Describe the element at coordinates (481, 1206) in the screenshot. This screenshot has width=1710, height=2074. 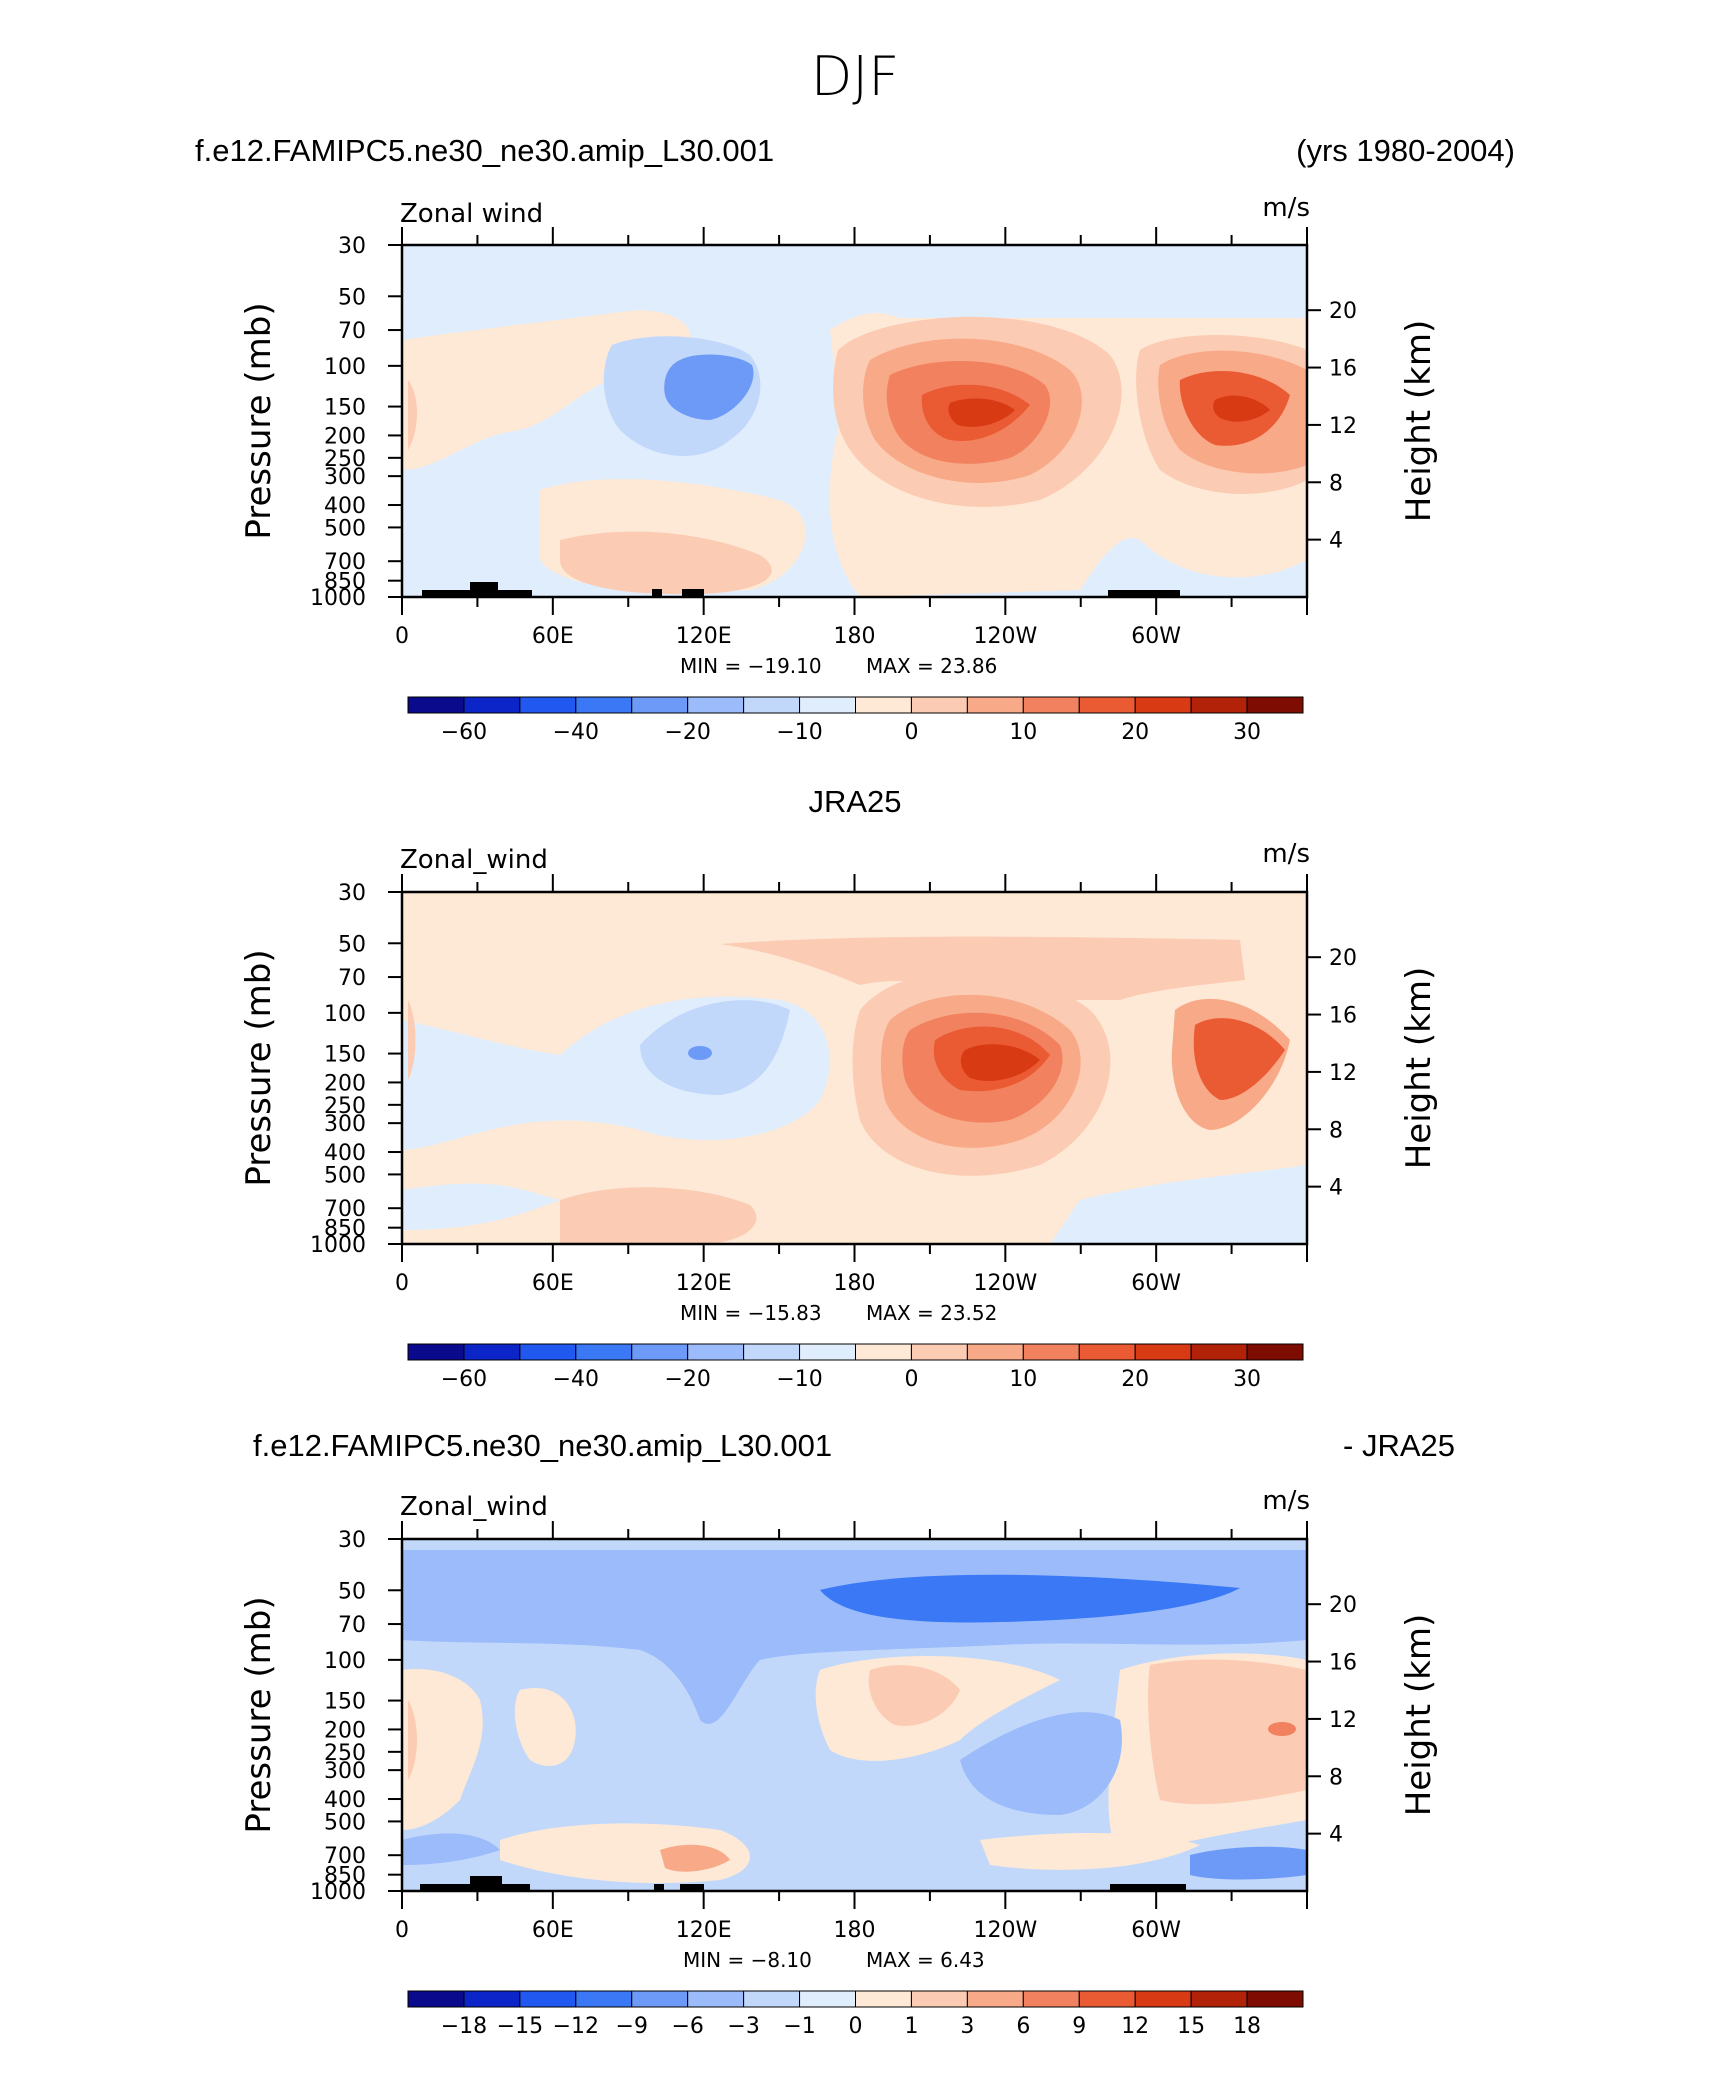
I see `field-easterly` at that location.